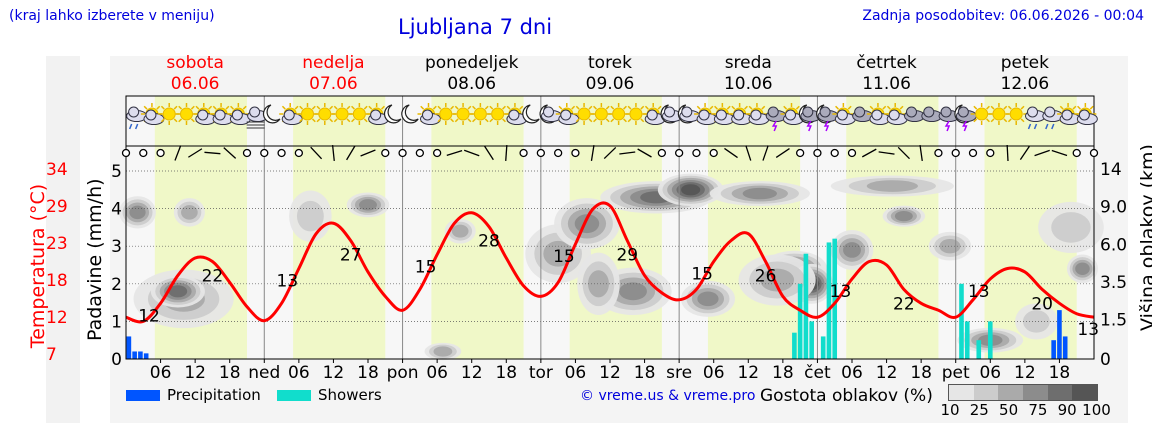  I want to click on day-name: četrtek, so click(886, 63).